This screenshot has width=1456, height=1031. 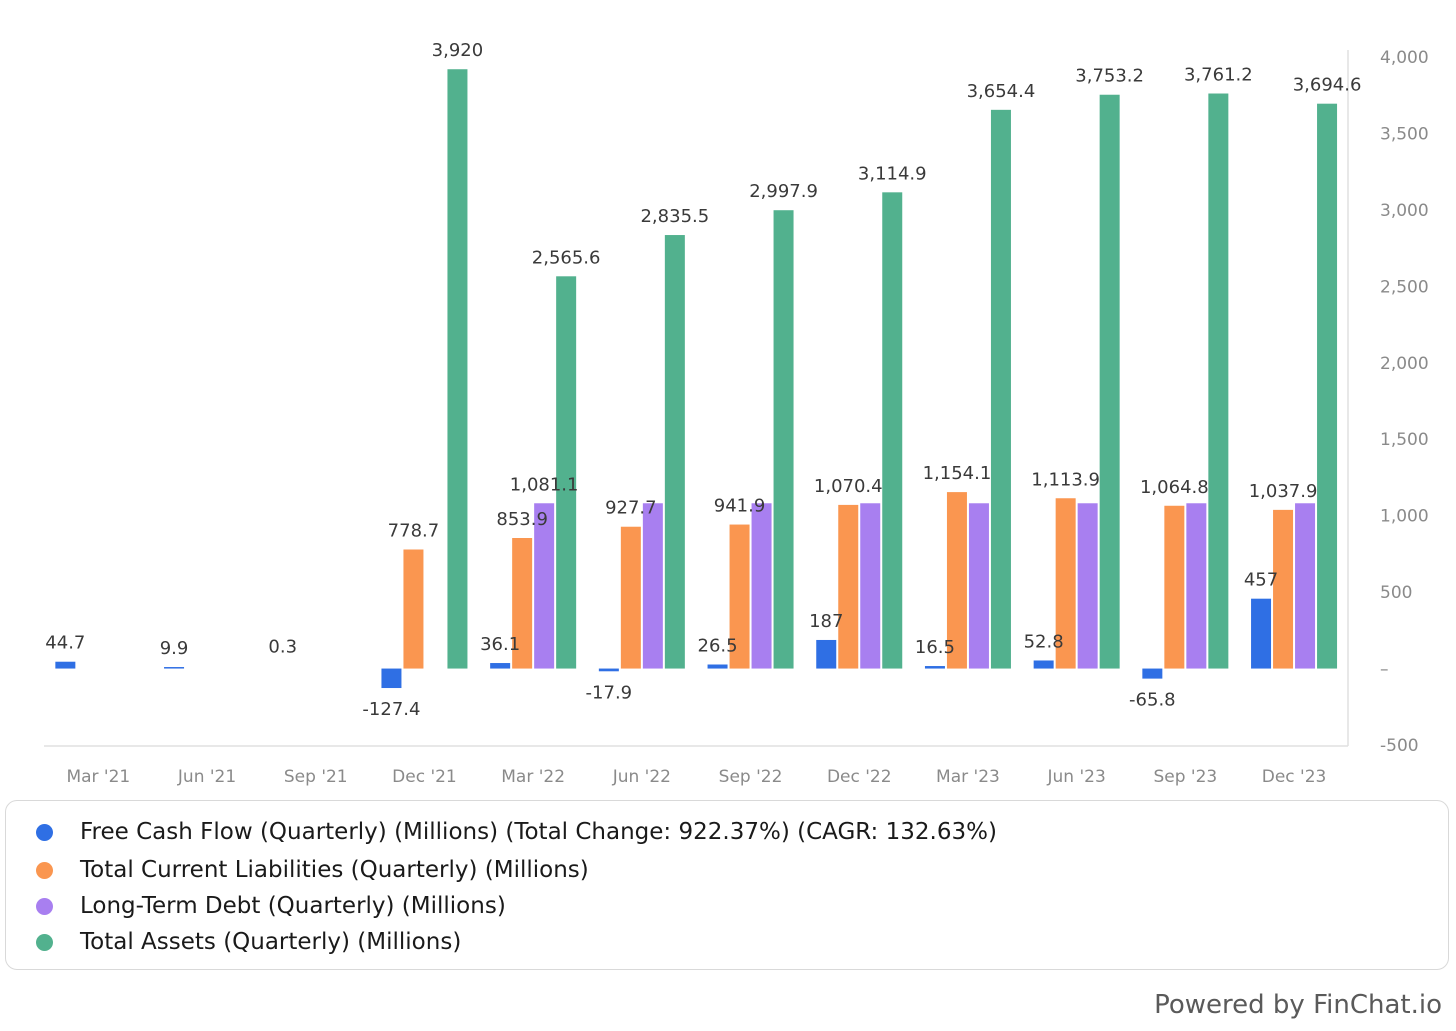 I want to click on data-label: 2,835.5, so click(x=674, y=216).